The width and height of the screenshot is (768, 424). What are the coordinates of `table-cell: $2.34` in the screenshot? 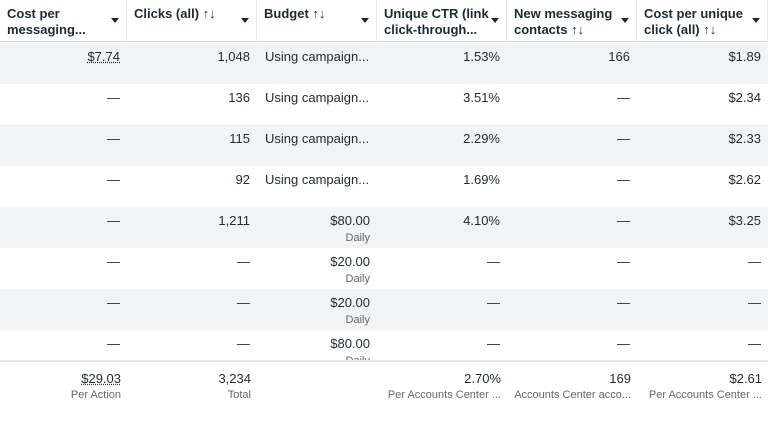 It's located at (744, 97).